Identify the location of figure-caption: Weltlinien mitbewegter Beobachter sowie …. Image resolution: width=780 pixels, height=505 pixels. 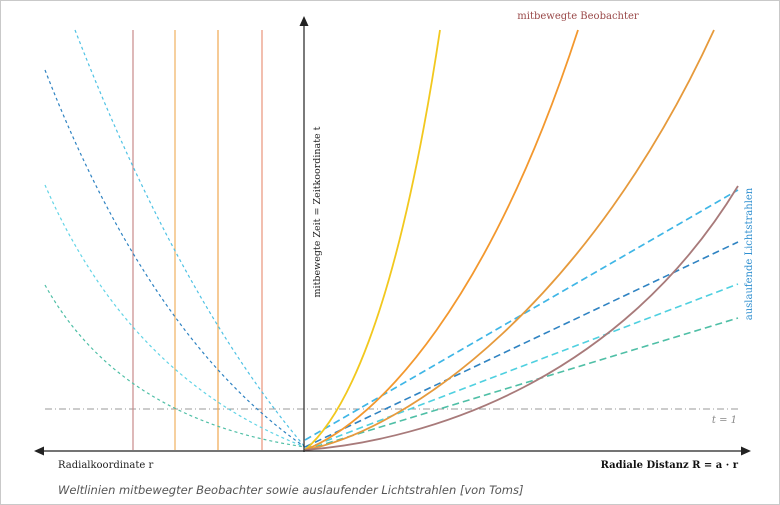
(291, 490).